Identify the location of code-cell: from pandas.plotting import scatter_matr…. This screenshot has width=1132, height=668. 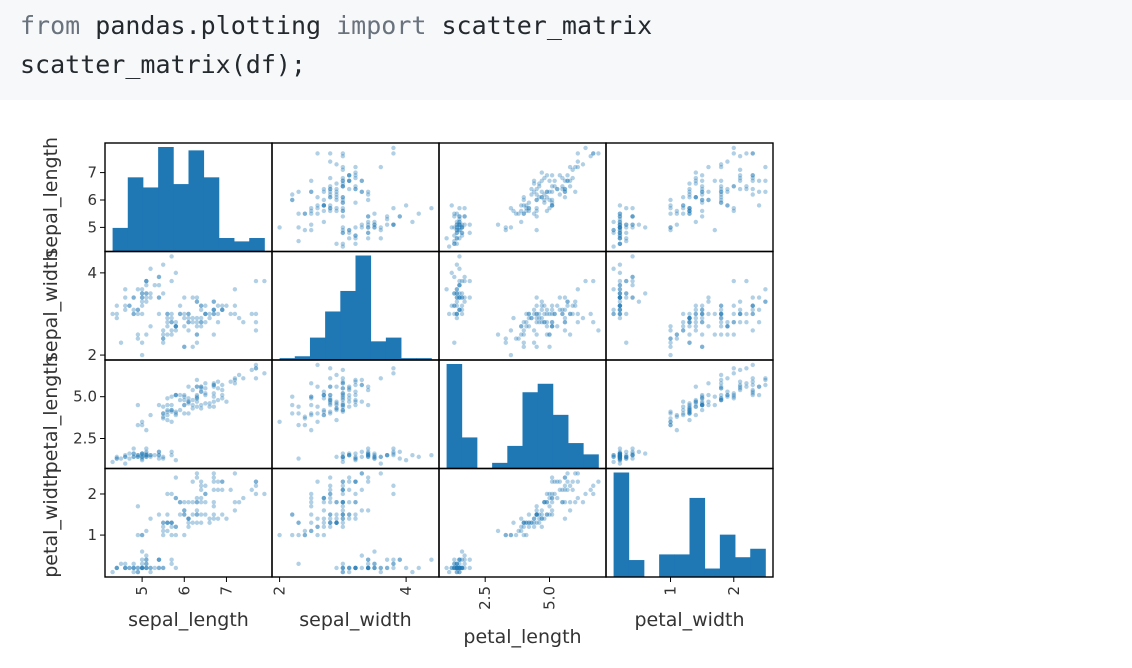
(566, 50).